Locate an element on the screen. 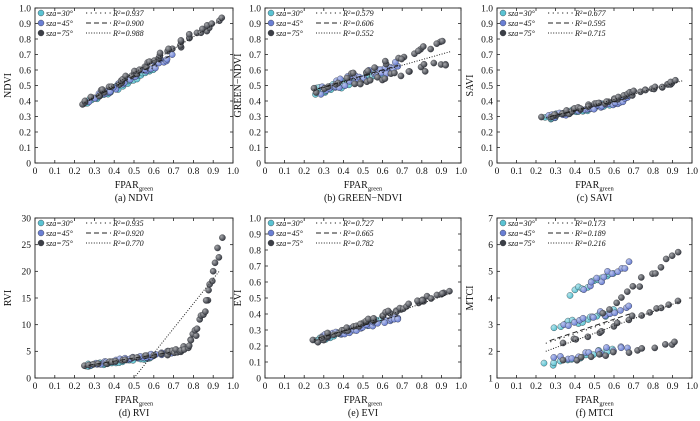 The image size is (700, 421). y-tick-label: 0.1 is located at coordinates (487, 149).